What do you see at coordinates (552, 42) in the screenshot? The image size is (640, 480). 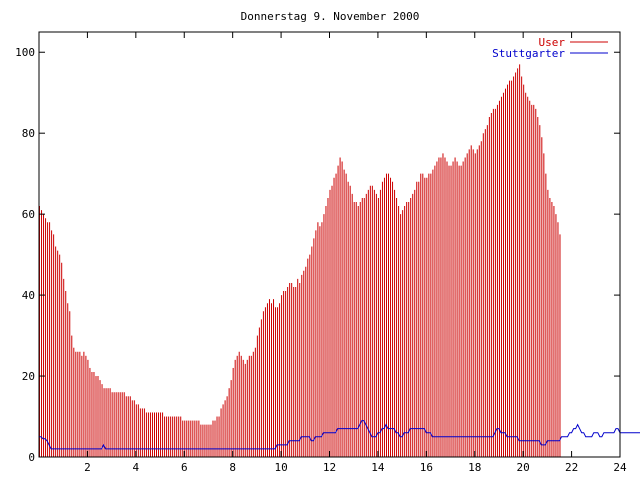 I see `legend-user-label: User` at bounding box center [552, 42].